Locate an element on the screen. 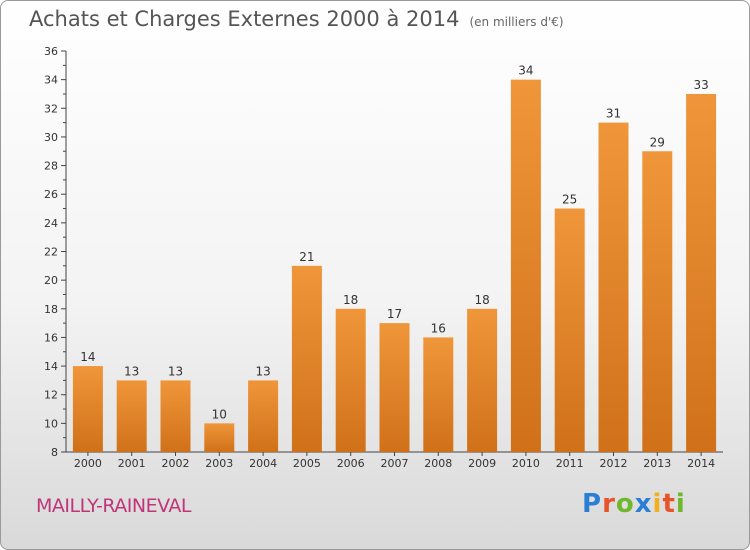  bar-value-label: 17 is located at coordinates (394, 314).